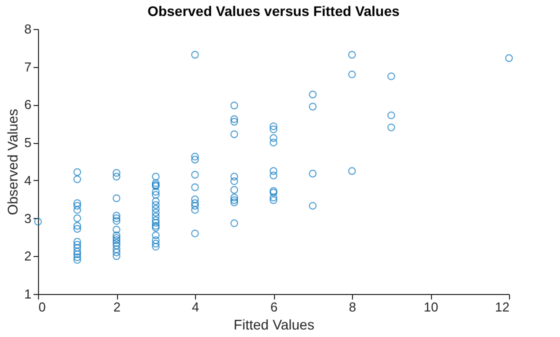 This screenshot has height=337, width=560. I want to click on x-tick-label: 2, so click(117, 307).